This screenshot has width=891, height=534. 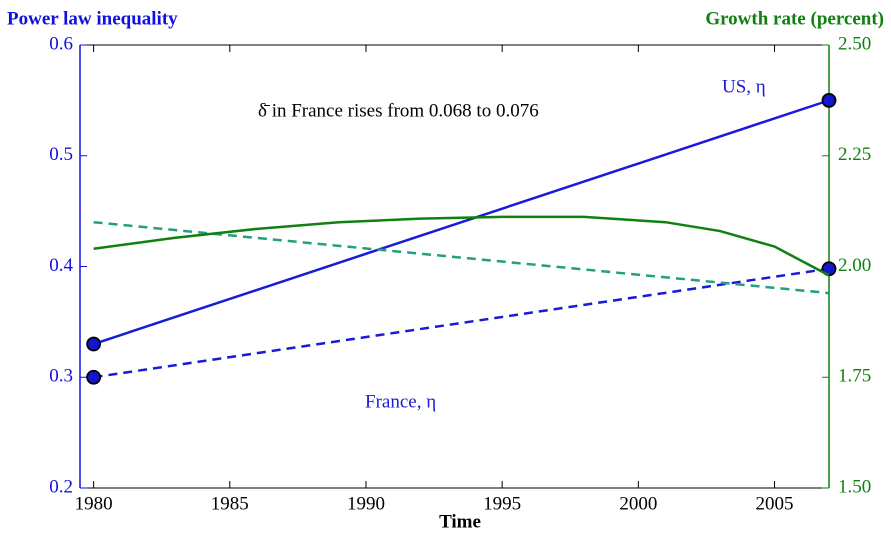 What do you see at coordinates (61, 265) in the screenshot?
I see `y-tick-label: 0.4` at bounding box center [61, 265].